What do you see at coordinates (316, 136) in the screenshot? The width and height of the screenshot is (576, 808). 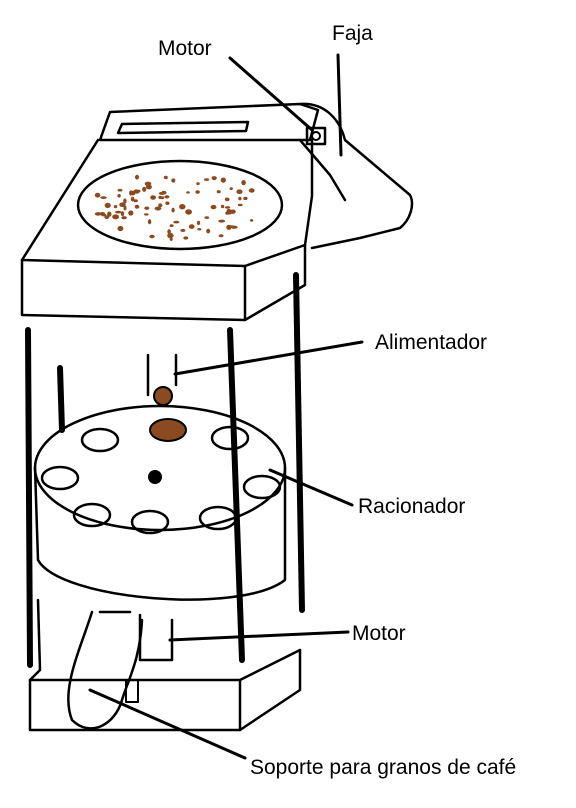 I see `top-motor-icon` at bounding box center [316, 136].